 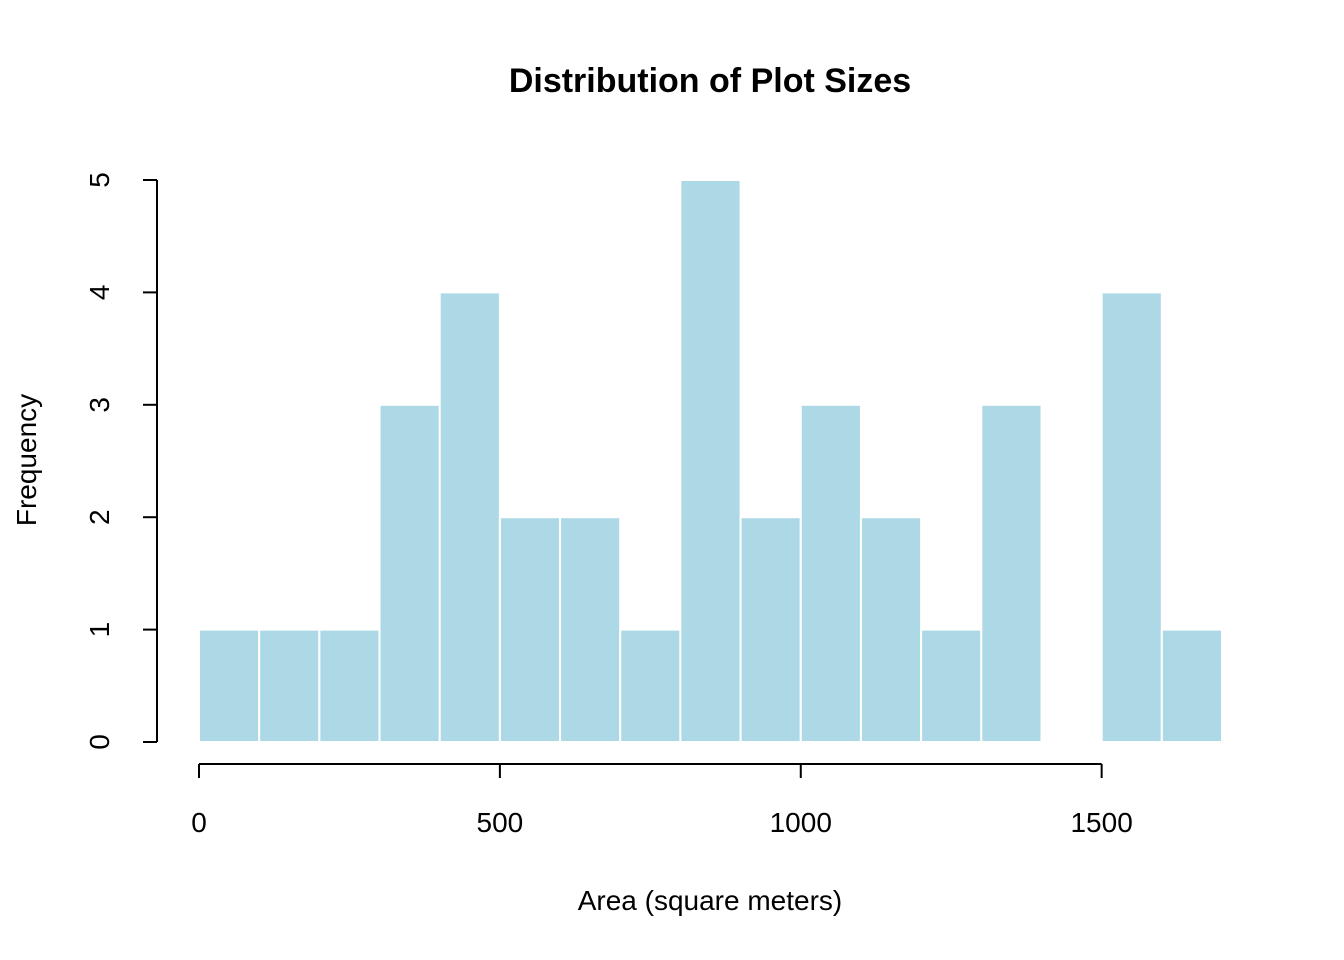 I want to click on x-tick-label: 1500, so click(x=1101, y=822).